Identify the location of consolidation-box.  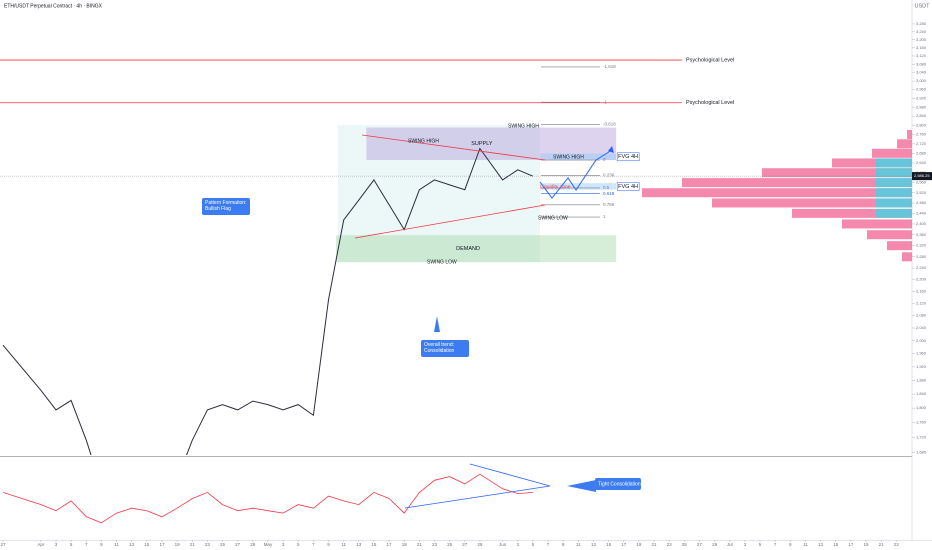
(439, 193).